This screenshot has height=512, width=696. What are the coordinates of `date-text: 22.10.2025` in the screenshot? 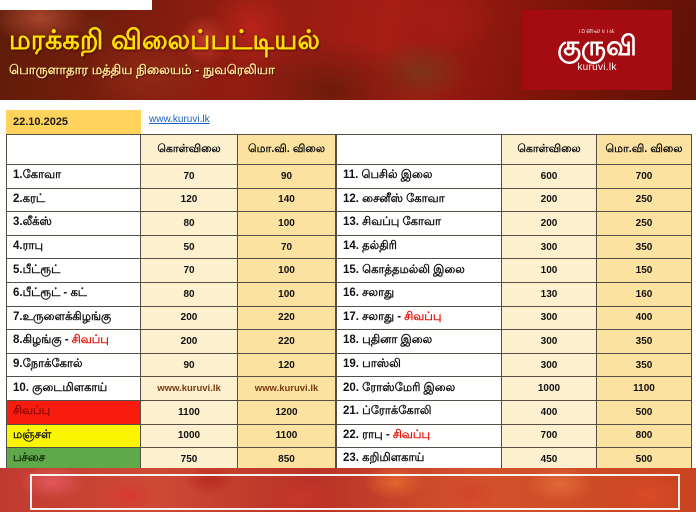 It's located at (41, 122).